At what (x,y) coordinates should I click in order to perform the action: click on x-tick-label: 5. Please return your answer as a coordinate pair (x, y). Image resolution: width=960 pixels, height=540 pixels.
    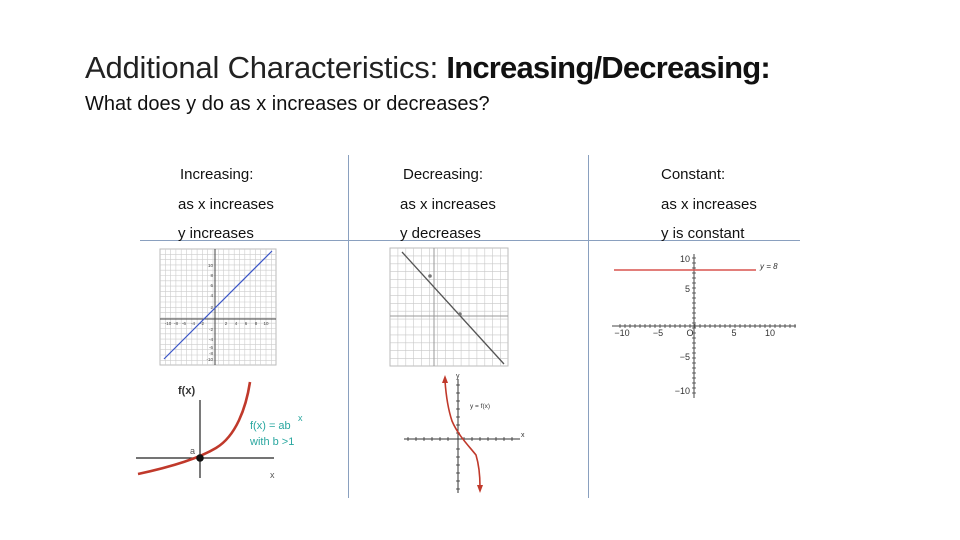
    Looking at the image, I should click on (733, 333).